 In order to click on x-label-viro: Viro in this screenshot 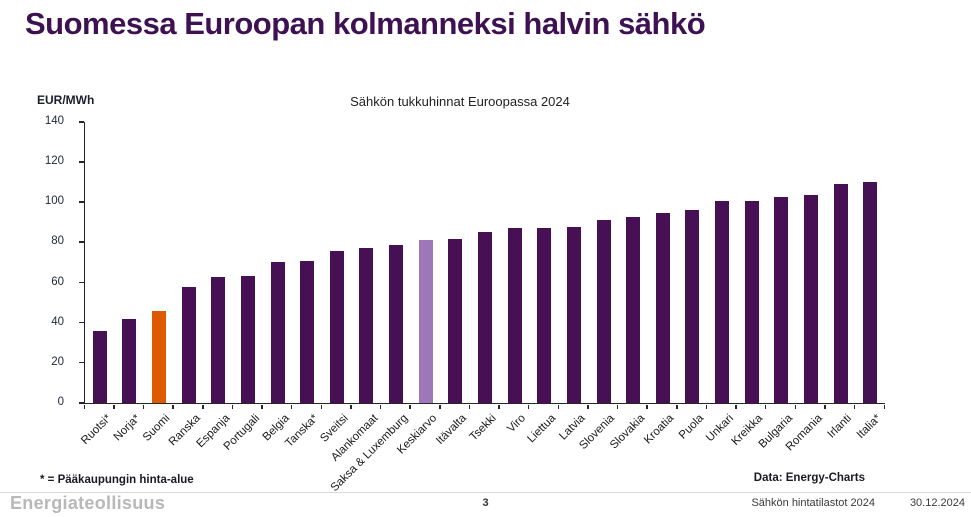, I will do `click(517, 424)`.